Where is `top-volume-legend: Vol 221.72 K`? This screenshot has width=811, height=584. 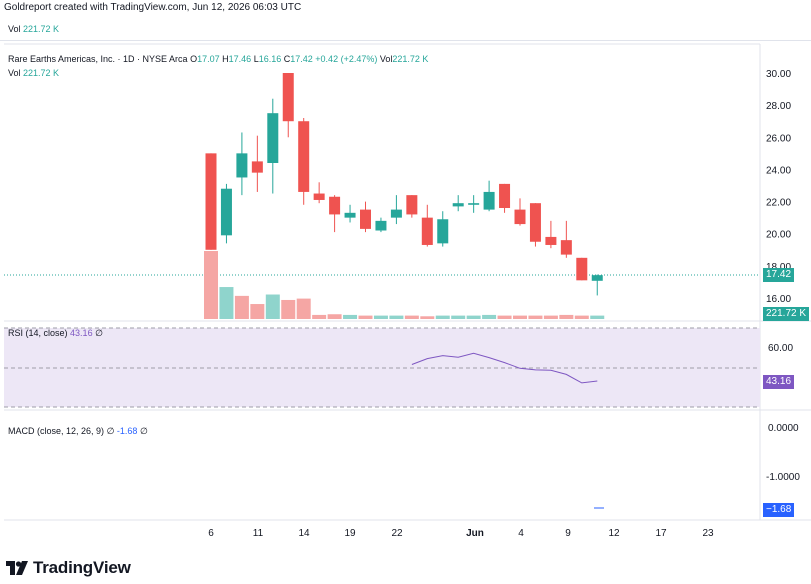
top-volume-legend: Vol 221.72 K is located at coordinates (33, 29).